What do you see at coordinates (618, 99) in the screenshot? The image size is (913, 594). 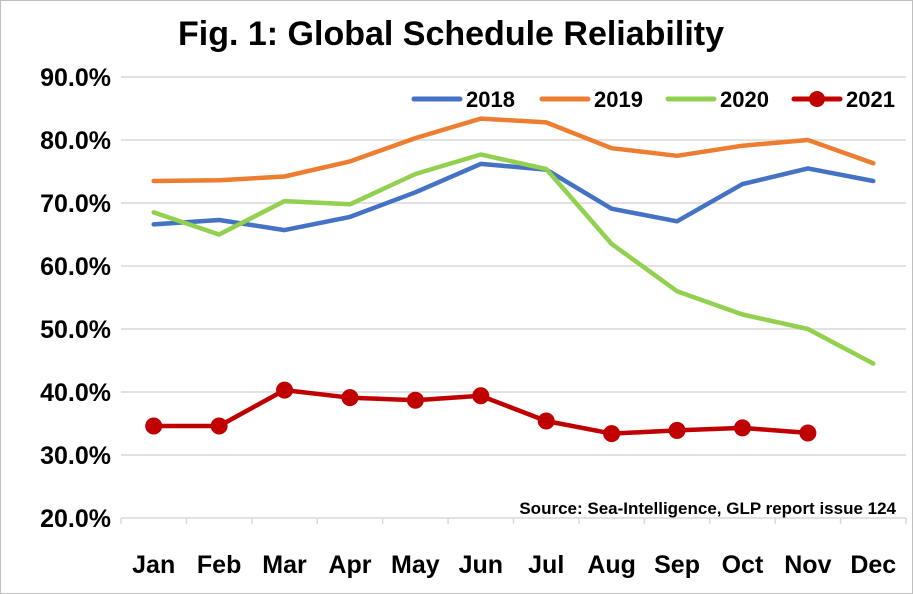 I see `legend-label-2019: 2019` at bounding box center [618, 99].